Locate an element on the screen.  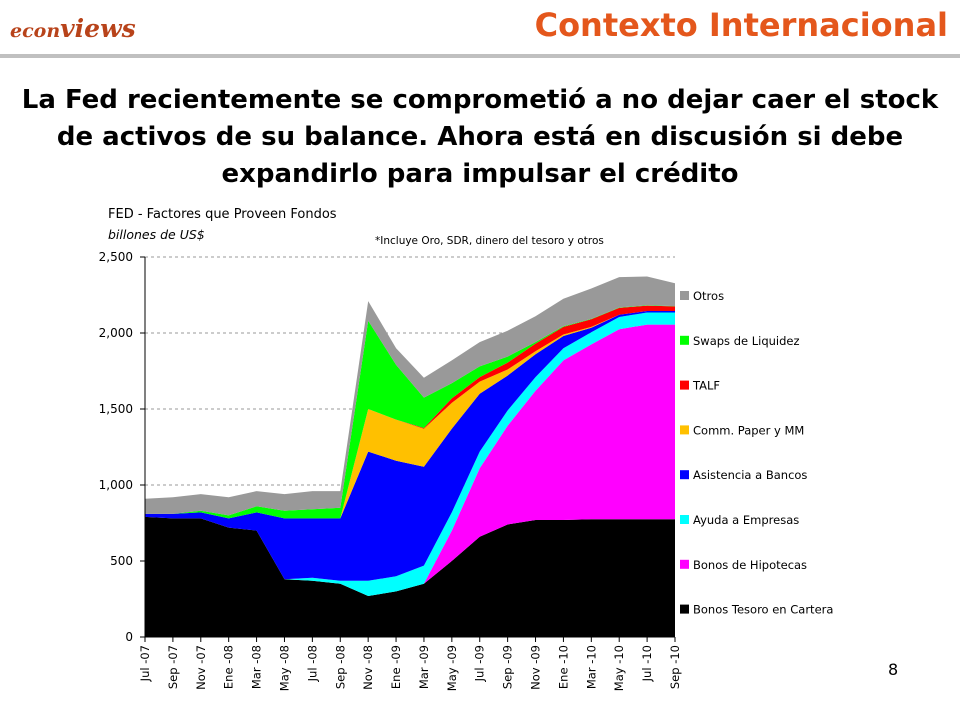
x-tick-label: Sep -09 is located at coordinates (508, 667).